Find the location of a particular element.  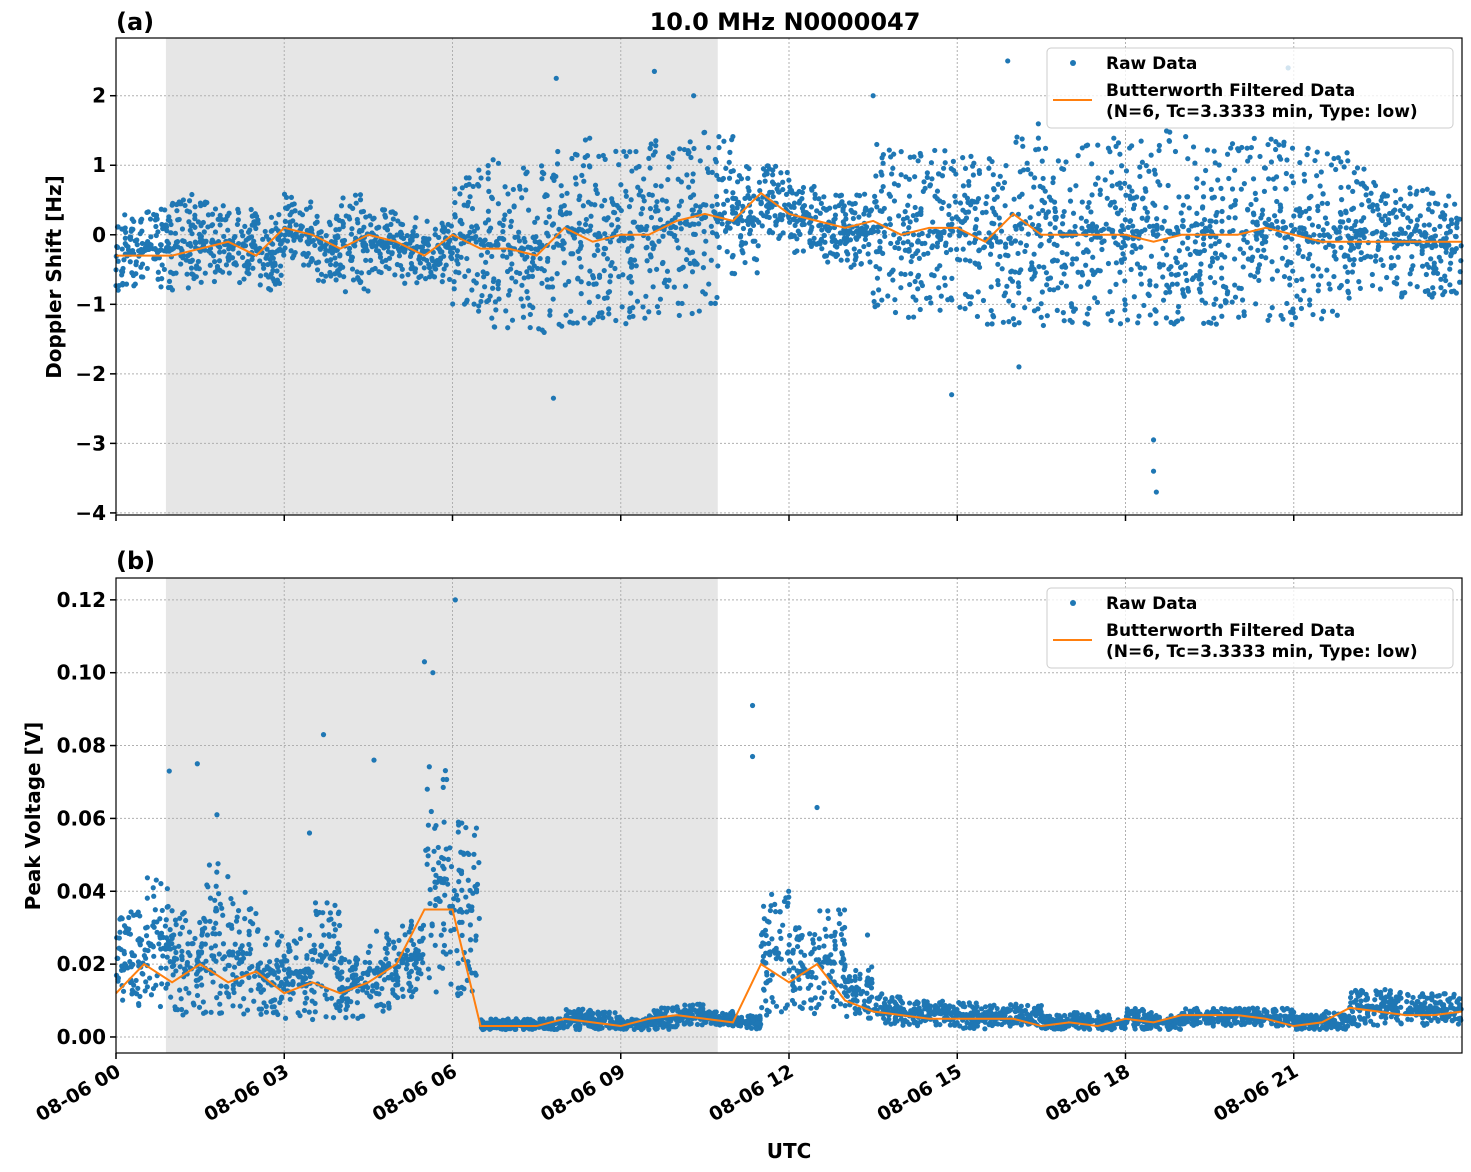

y-tick-label: 1 is located at coordinates (99, 165).